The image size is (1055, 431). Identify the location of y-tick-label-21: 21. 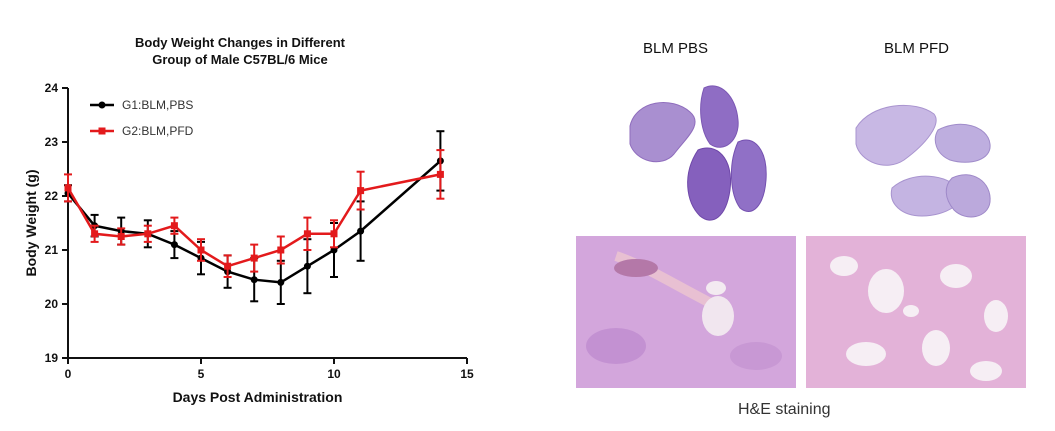
(52, 250).